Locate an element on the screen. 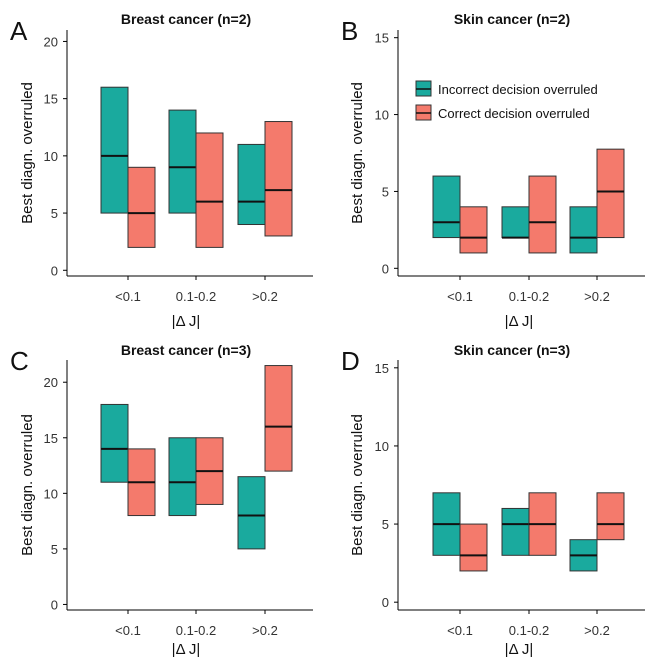 Image resolution: width=658 pixels, height=660 pixels. panel-title: Breast cancer (n=3) is located at coordinates (186, 350).